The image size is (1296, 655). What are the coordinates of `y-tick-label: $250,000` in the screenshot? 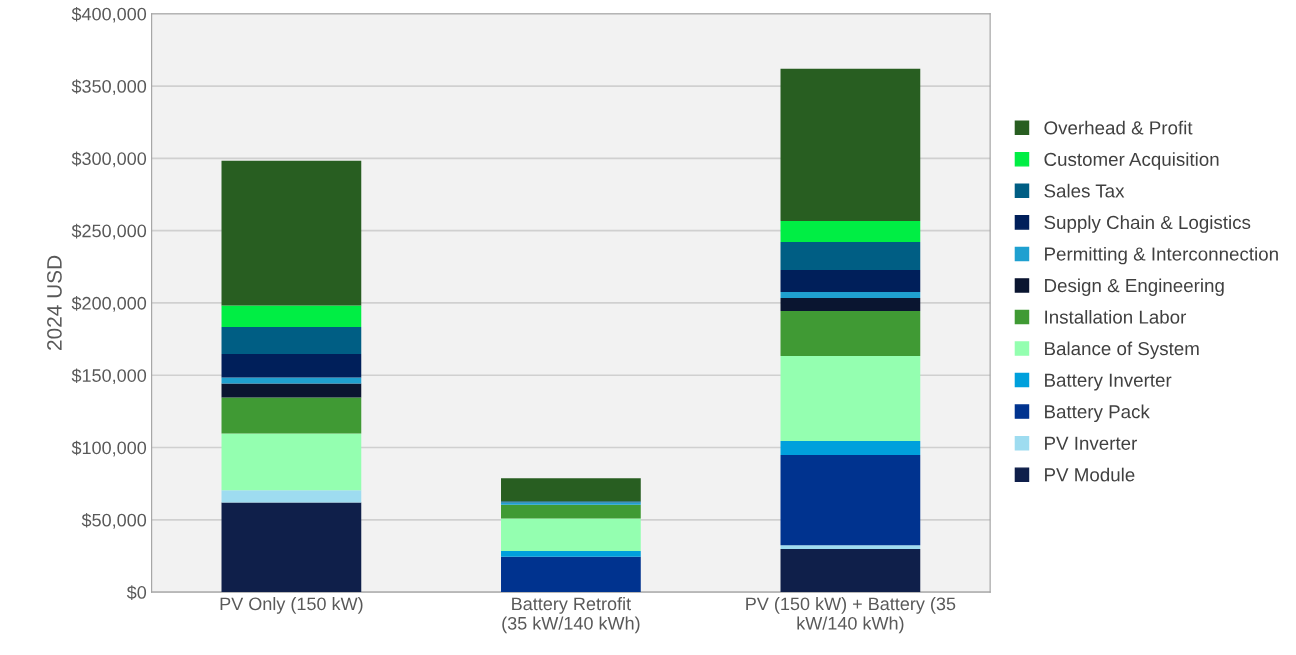 It's located at (109, 231).